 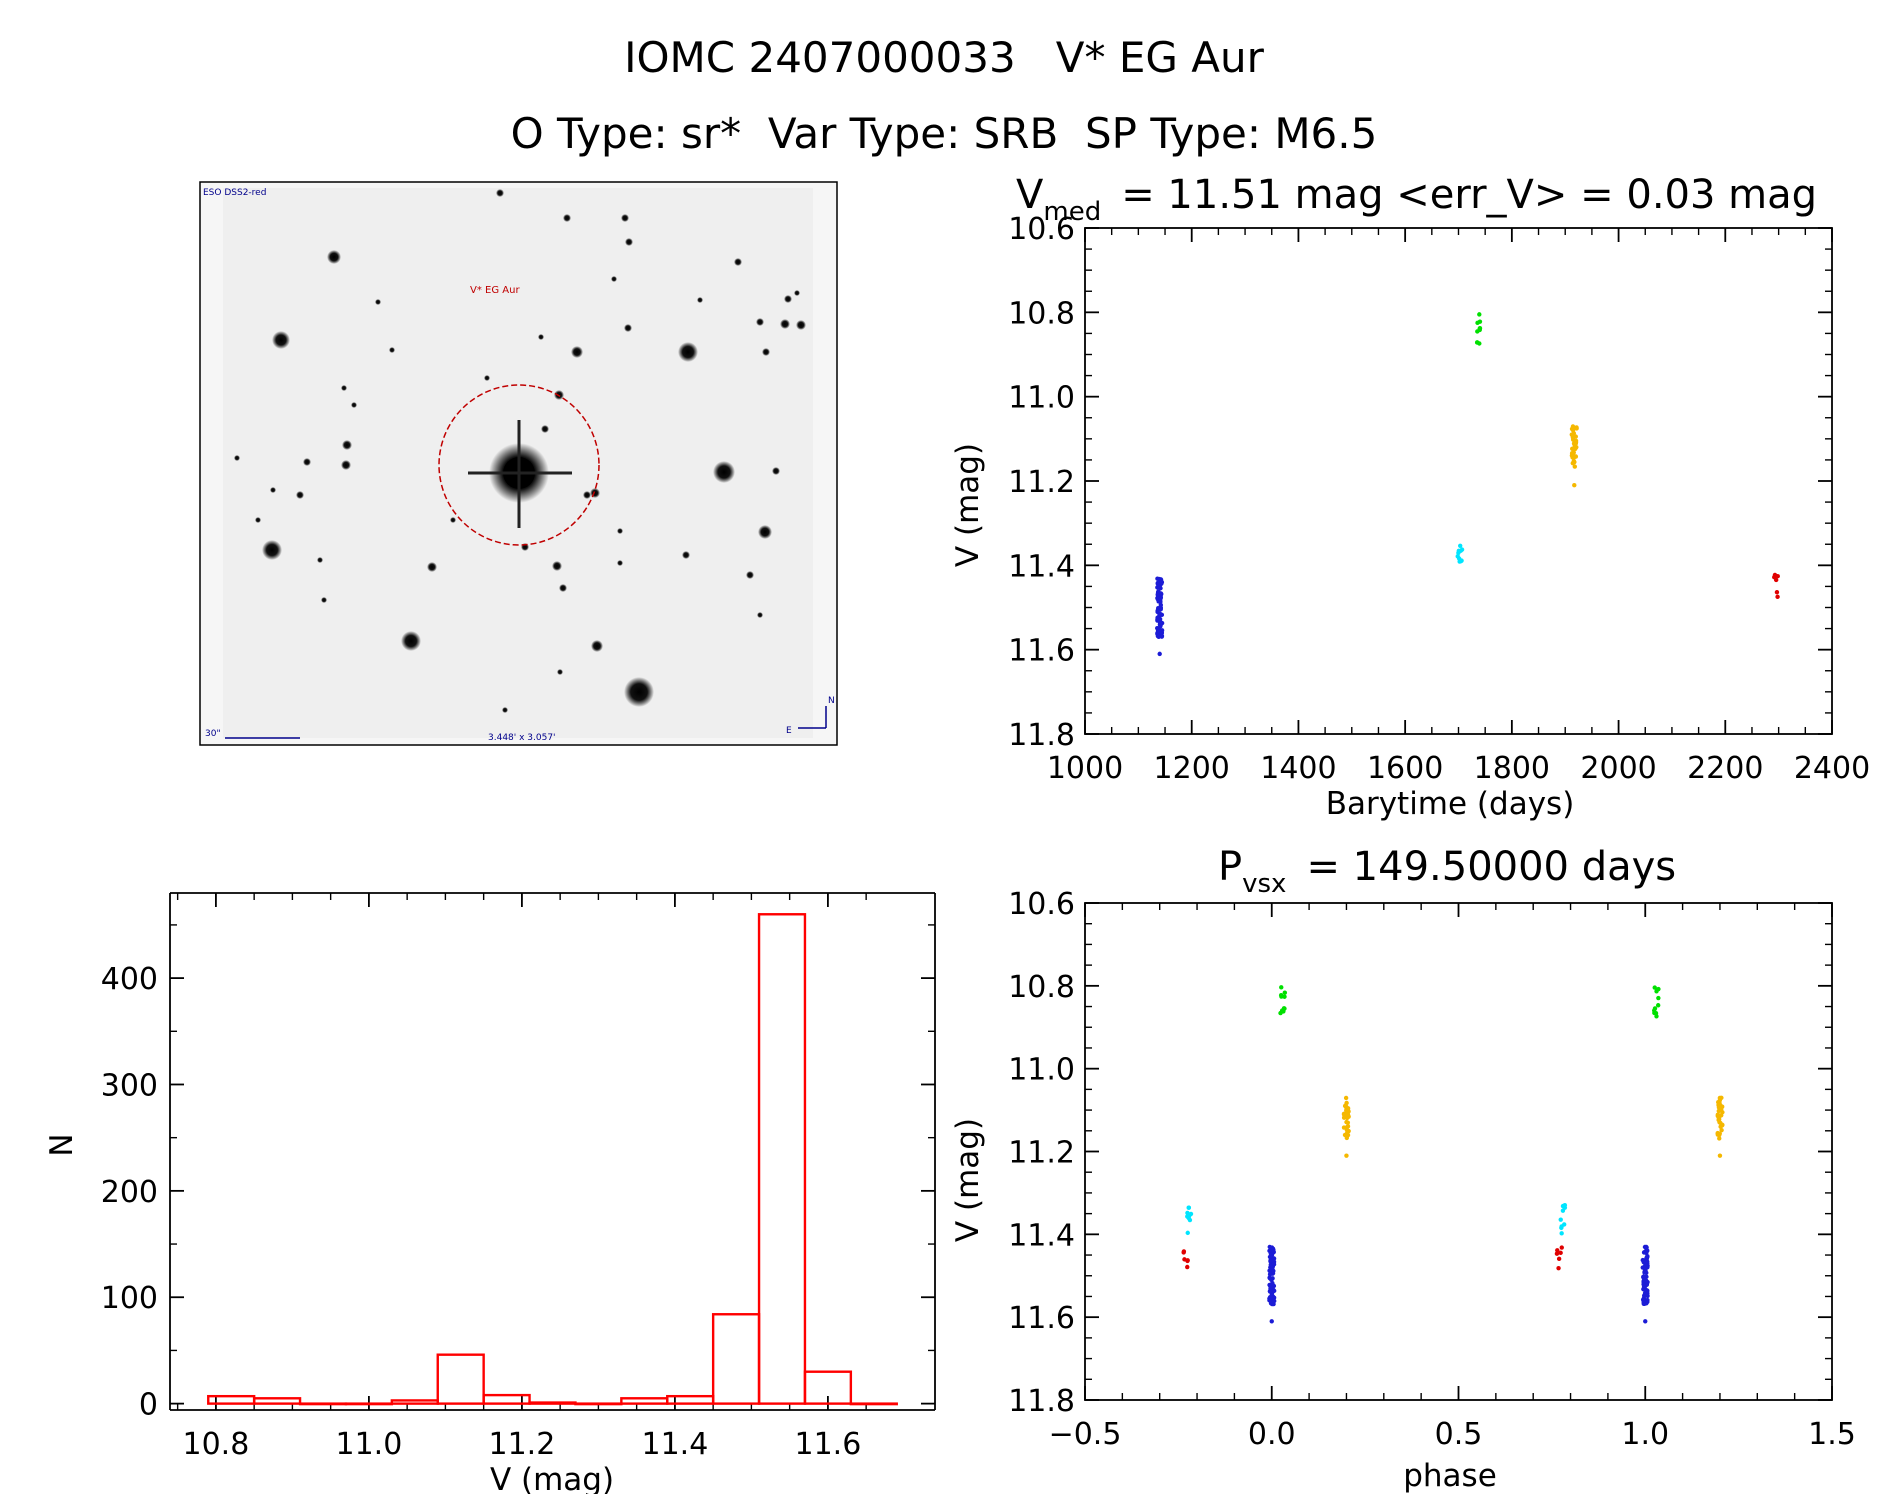 I want to click on y-tick-label: 10.8, so click(x=1041, y=313).